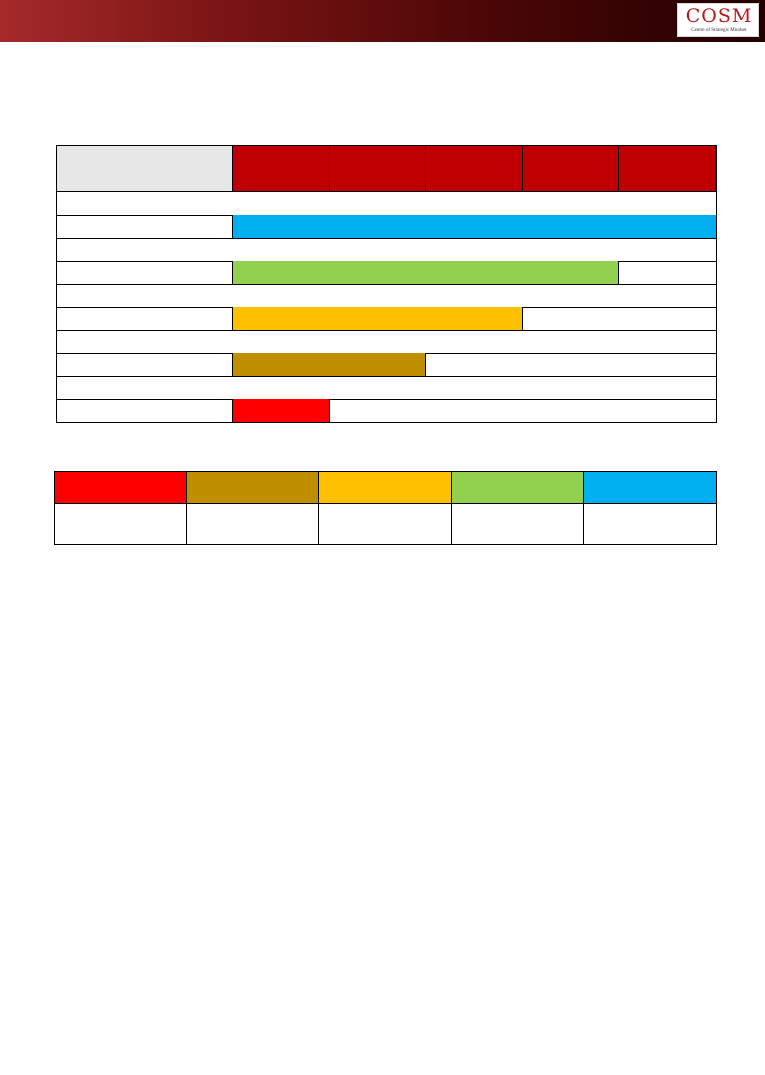 Image resolution: width=765 pixels, height=1075 pixels. I want to click on header-band: COSM Centre of Strategic Mindset, so click(382, 21).